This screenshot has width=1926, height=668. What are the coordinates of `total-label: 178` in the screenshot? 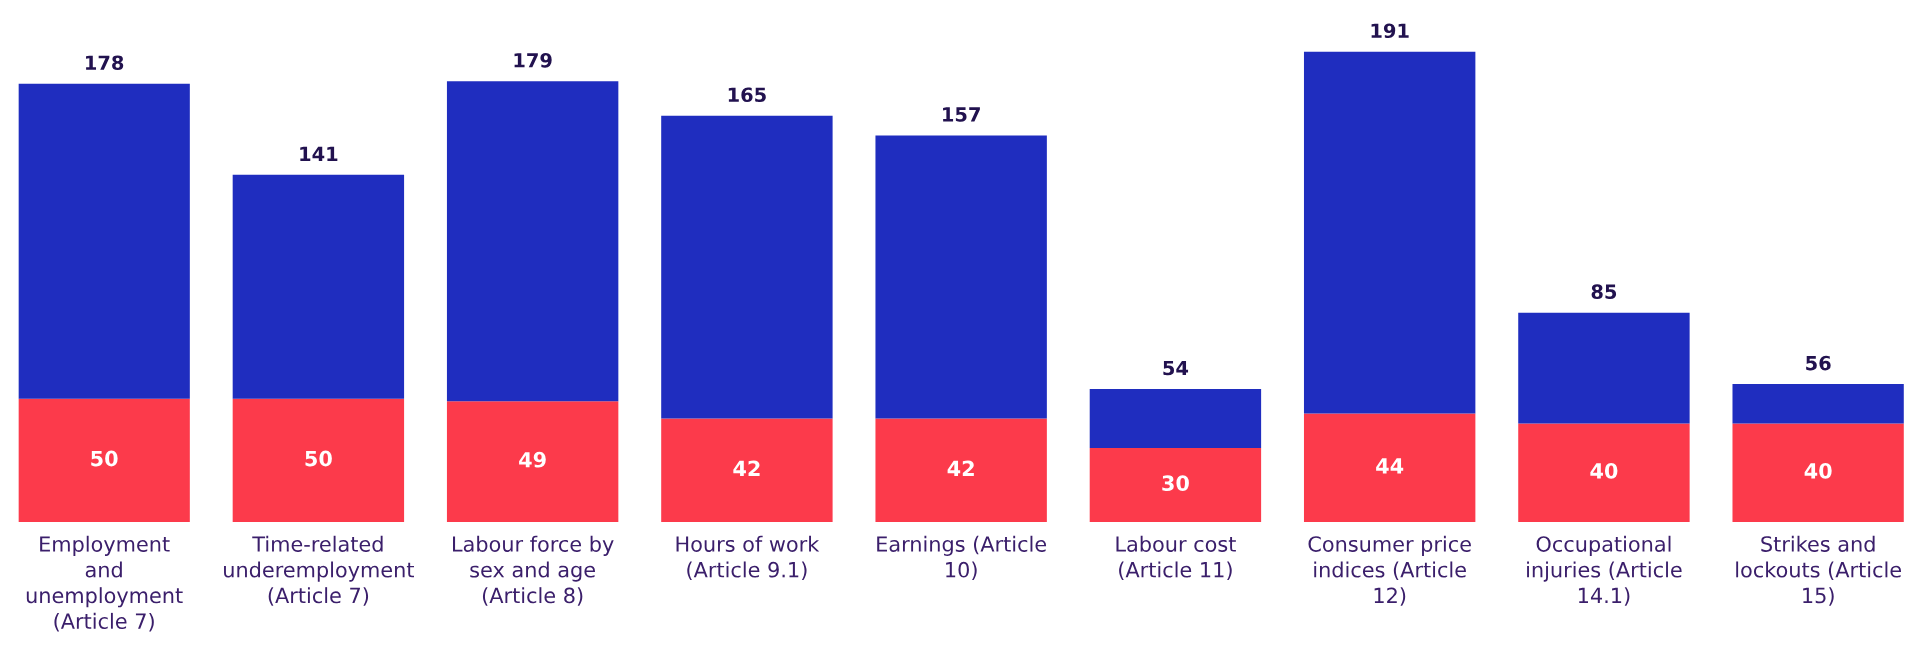 It's located at (105, 63).